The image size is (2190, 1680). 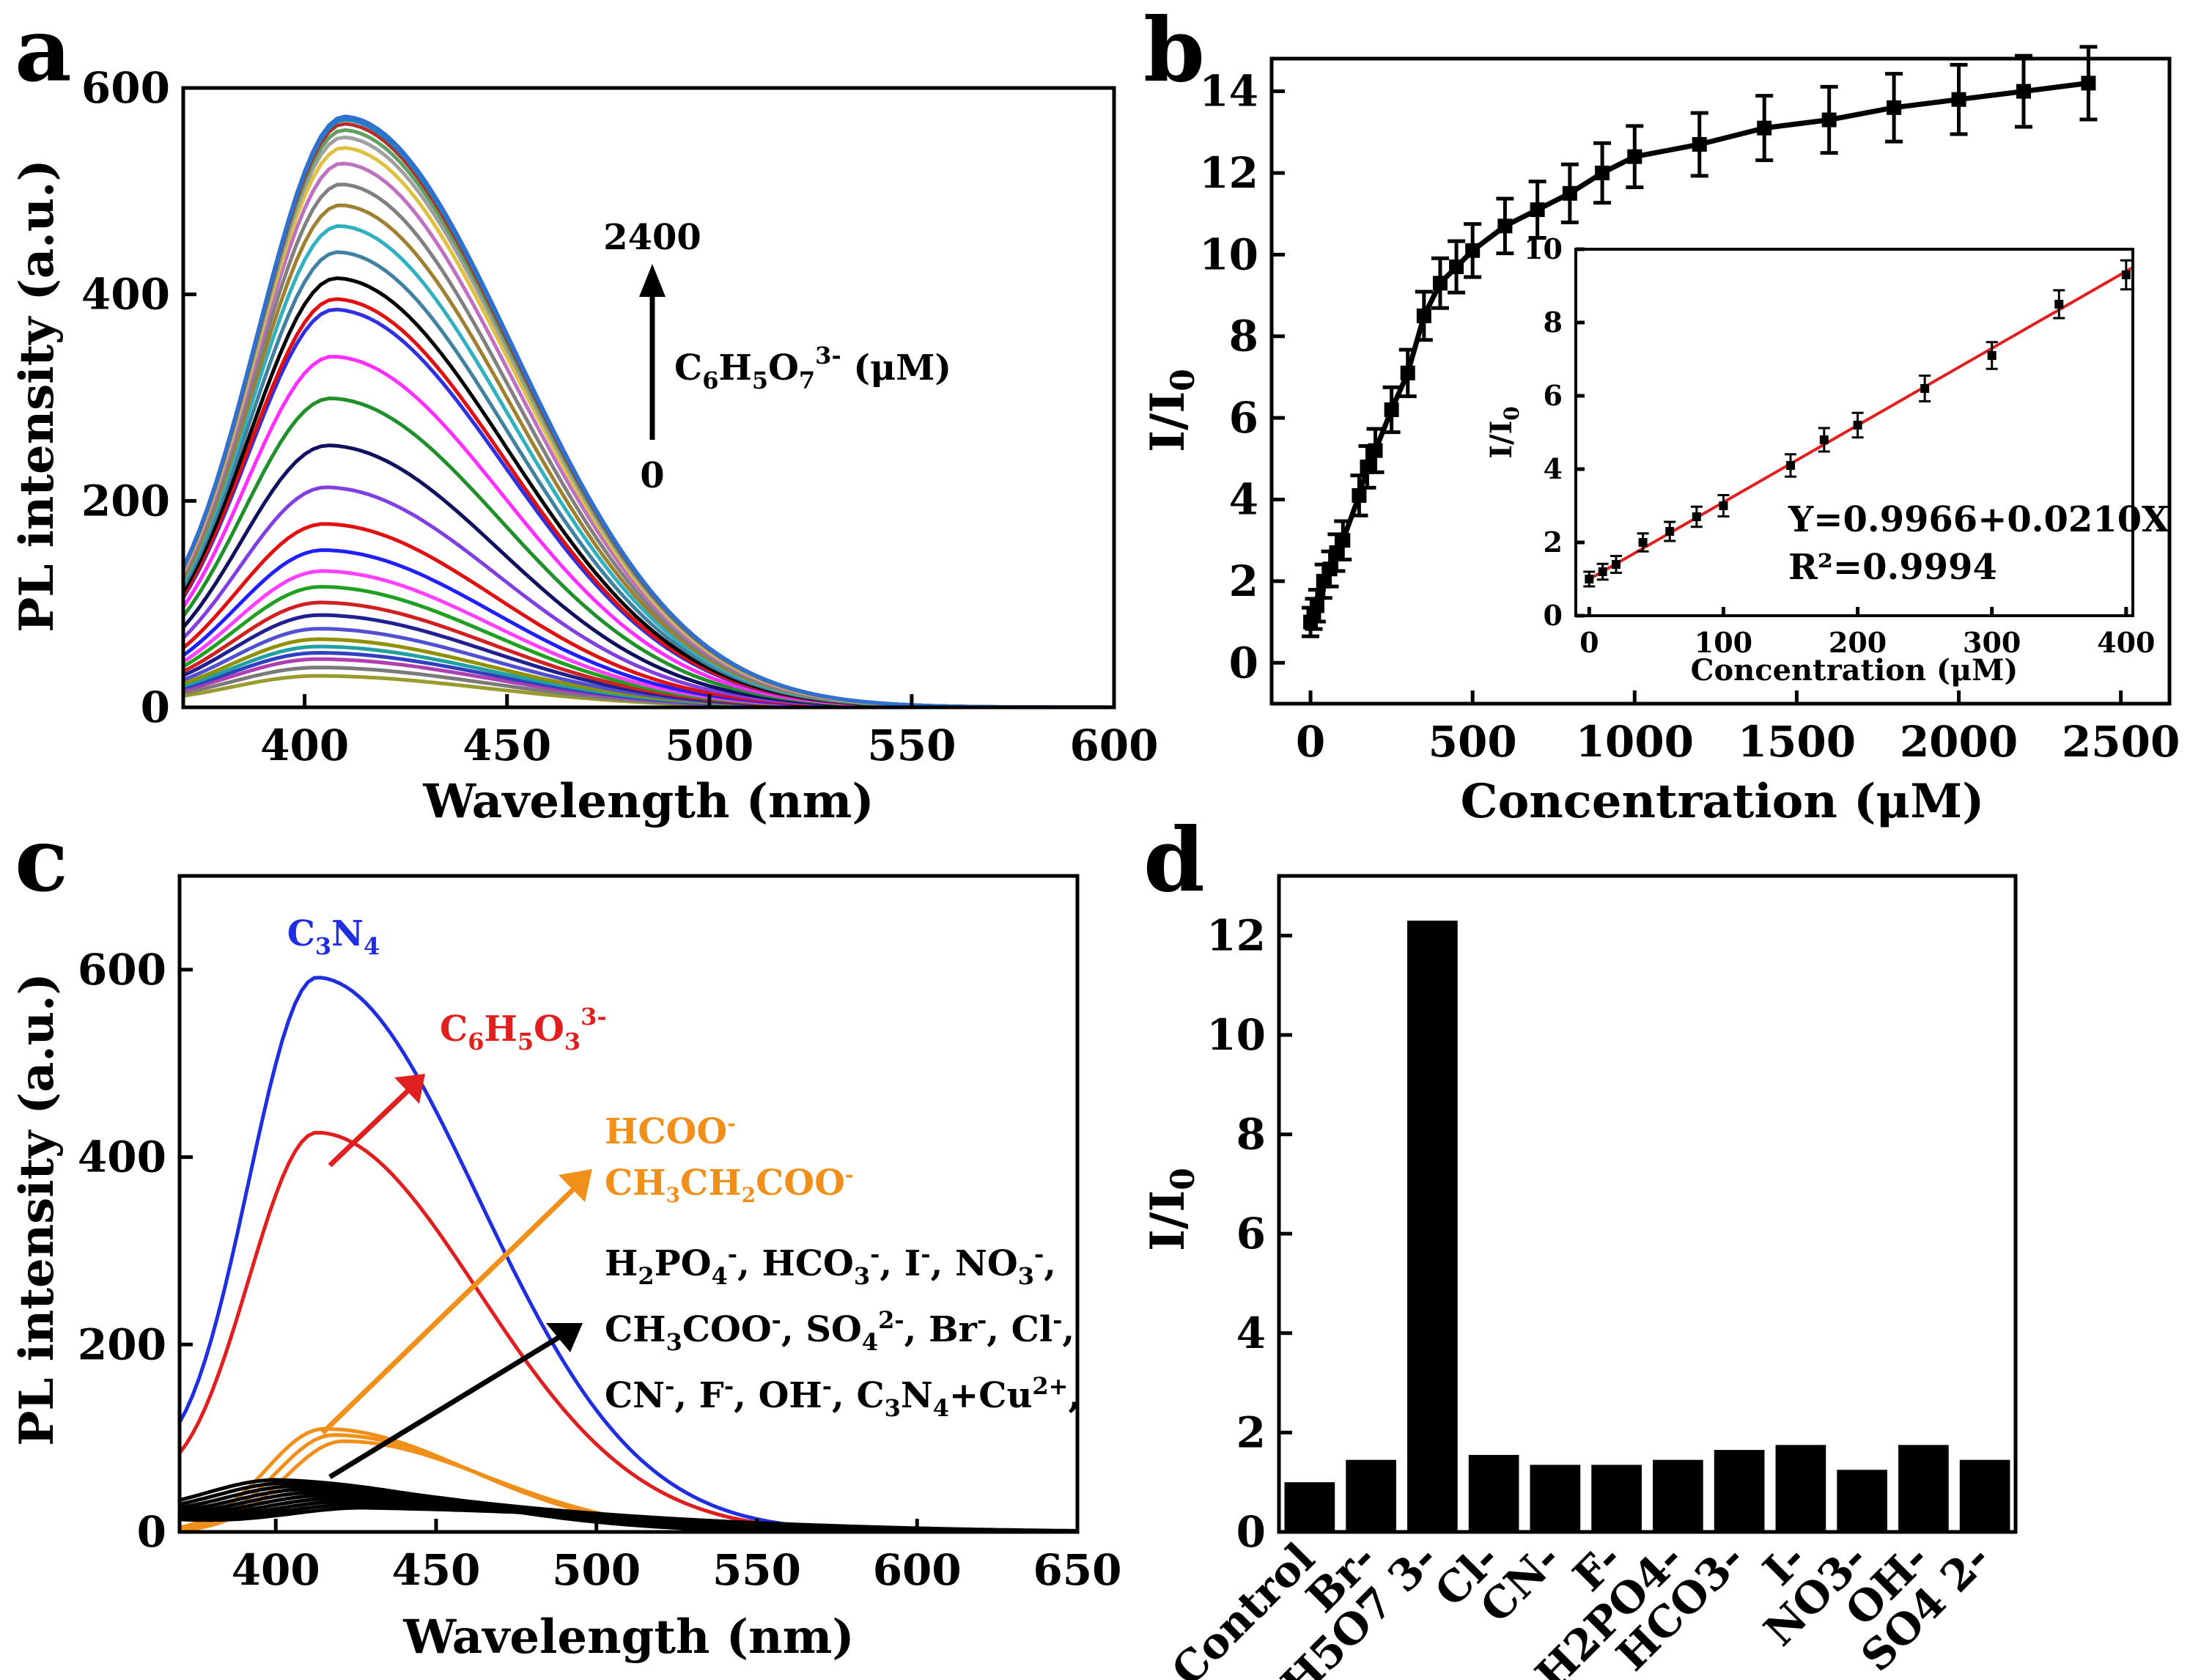 I want to click on panel-a-xlabel: Wavelength (nm), so click(x=648, y=802).